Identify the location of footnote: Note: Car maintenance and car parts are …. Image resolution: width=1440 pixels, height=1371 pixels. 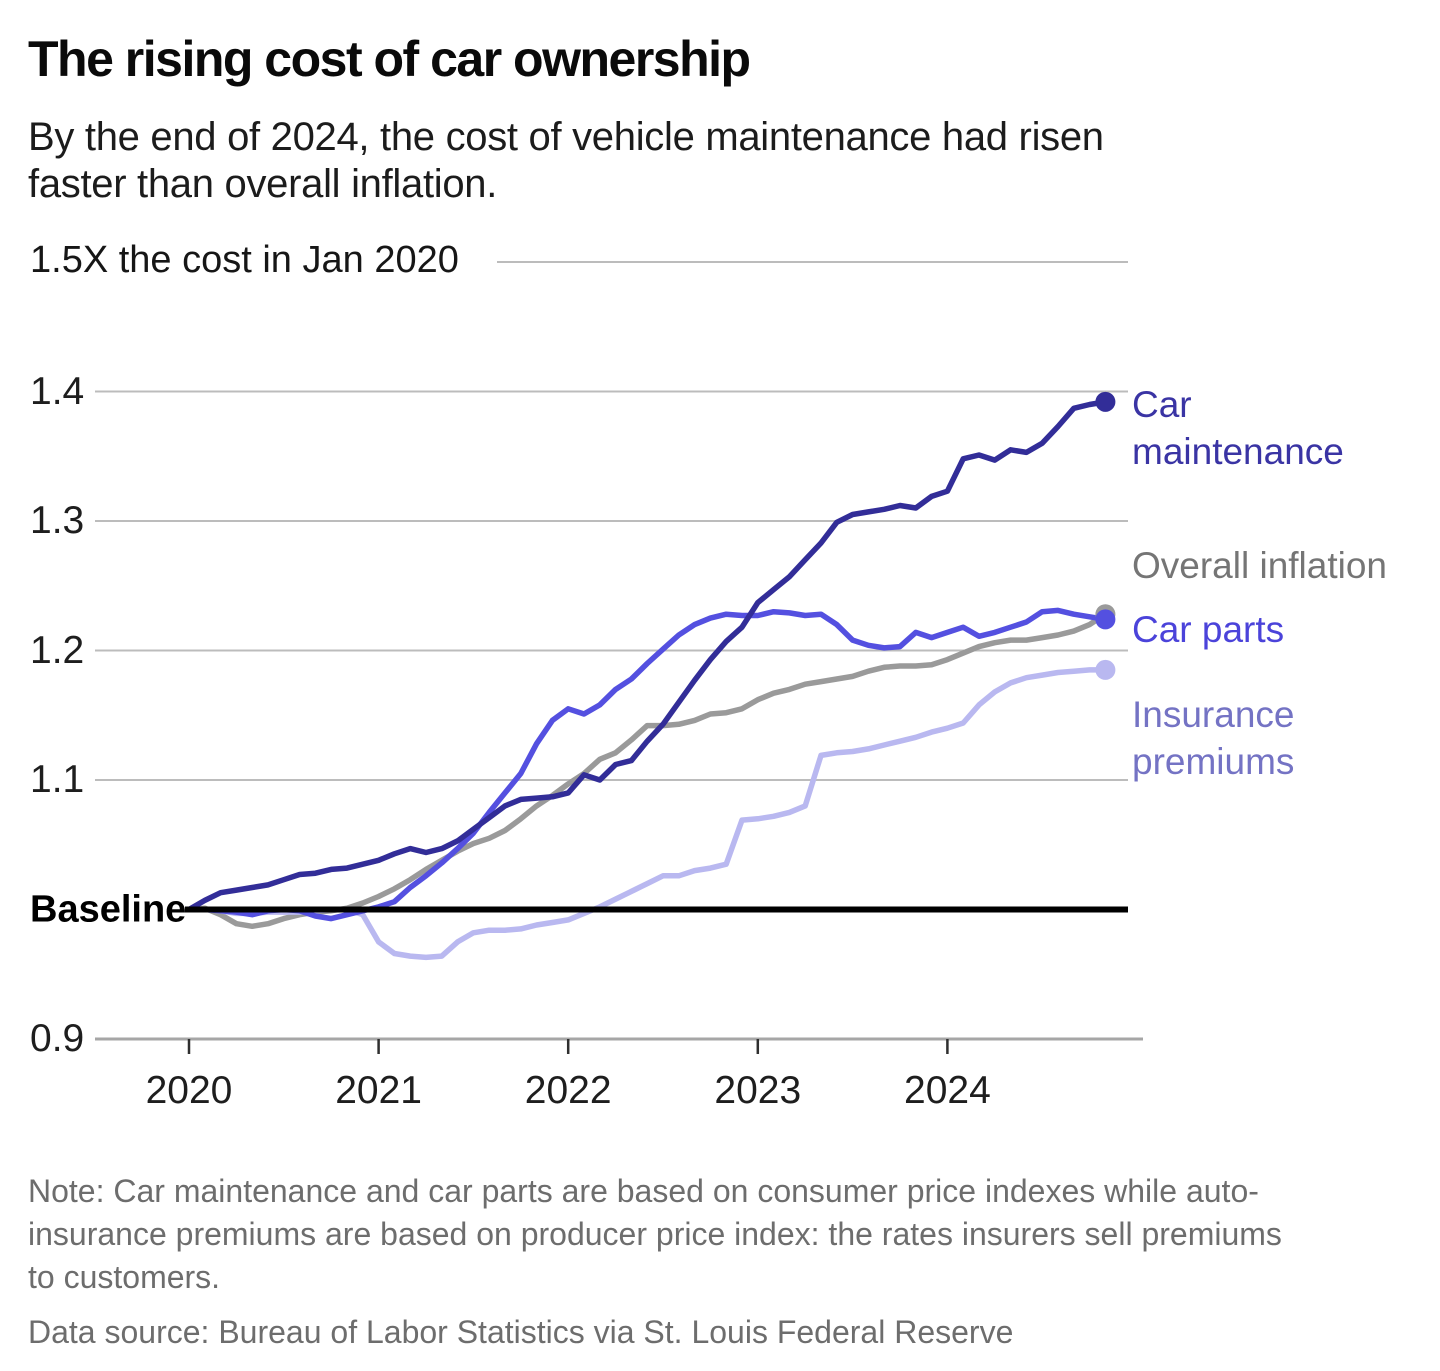
(655, 1234).